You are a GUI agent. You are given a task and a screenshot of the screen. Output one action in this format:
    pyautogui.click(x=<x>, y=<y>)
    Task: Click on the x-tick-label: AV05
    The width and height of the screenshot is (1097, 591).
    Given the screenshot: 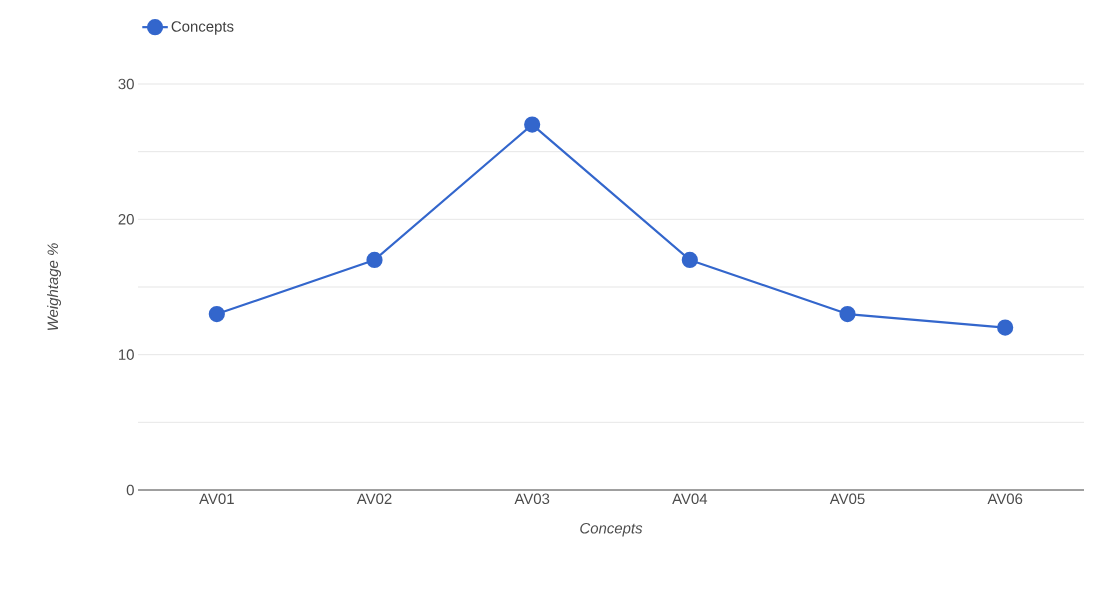 What is the action you would take?
    pyautogui.click(x=847, y=499)
    